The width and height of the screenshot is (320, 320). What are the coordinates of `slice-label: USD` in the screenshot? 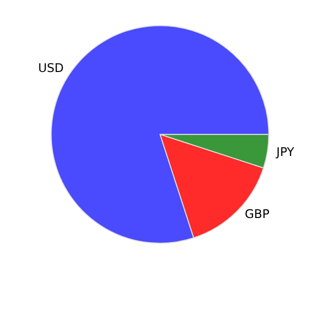 It's located at (51, 68).